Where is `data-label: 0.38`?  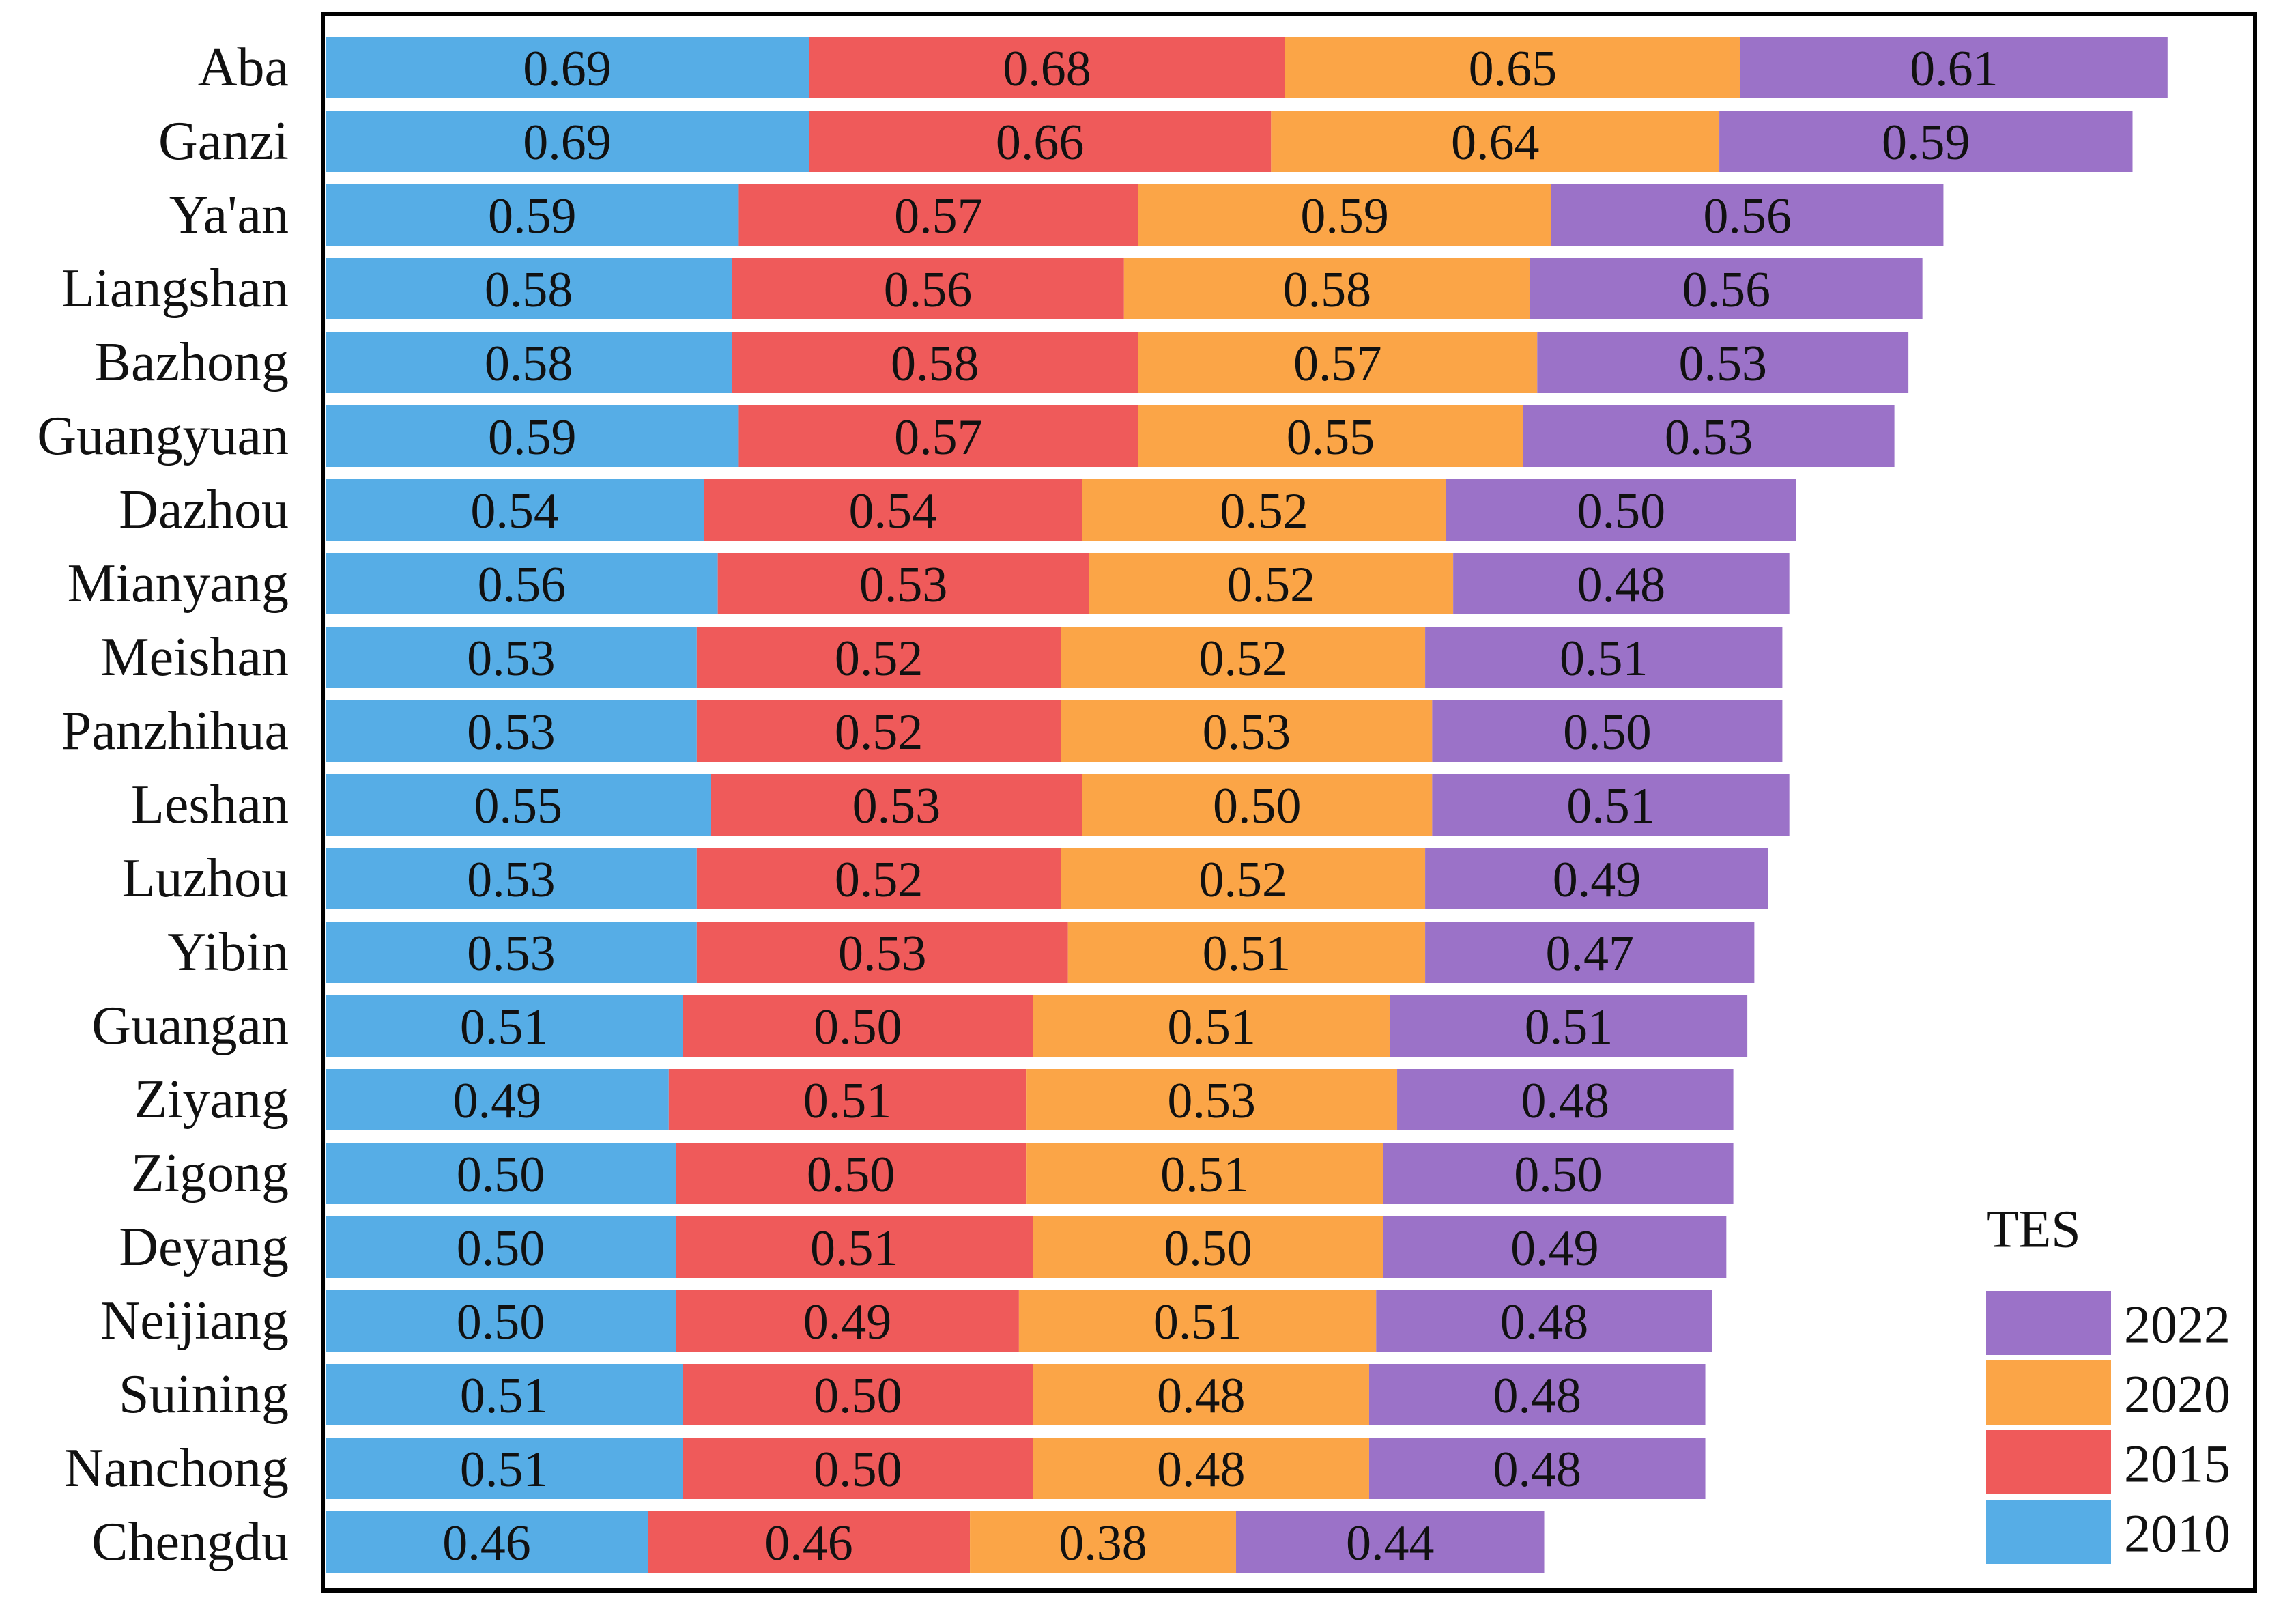
data-label: 0.38 is located at coordinates (1103, 1543).